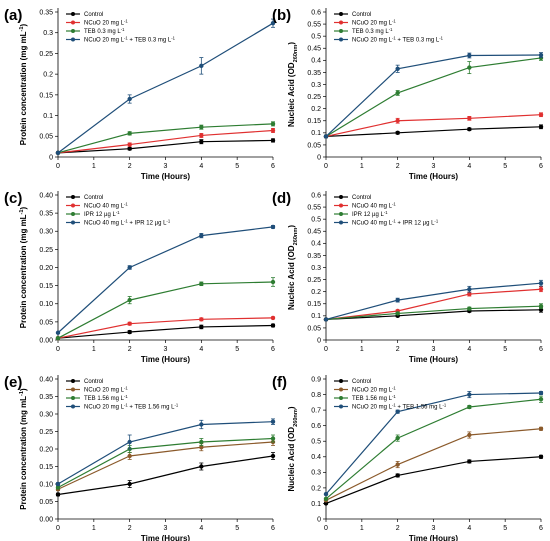  What do you see at coordinates (46, 467) in the screenshot?
I see `y-tick-label: 0.15` at bounding box center [46, 467].